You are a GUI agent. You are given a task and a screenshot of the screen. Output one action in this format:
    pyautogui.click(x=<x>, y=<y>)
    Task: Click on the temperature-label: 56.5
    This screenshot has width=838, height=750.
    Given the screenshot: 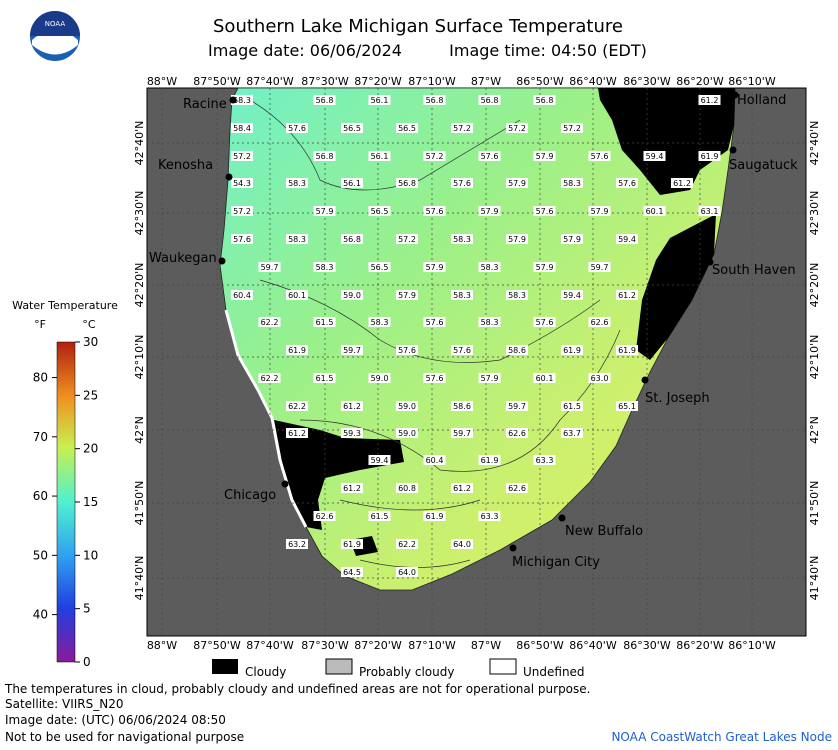 What is the action you would take?
    pyautogui.click(x=380, y=211)
    